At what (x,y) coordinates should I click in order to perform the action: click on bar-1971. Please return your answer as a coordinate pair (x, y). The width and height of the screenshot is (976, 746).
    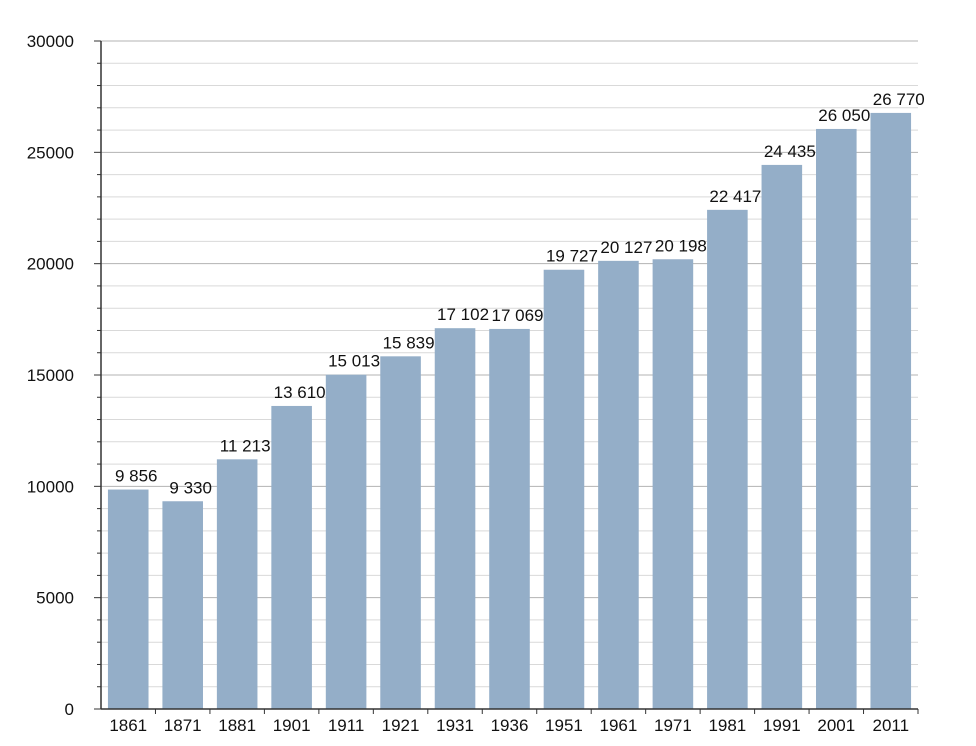
    Looking at the image, I should click on (673, 484).